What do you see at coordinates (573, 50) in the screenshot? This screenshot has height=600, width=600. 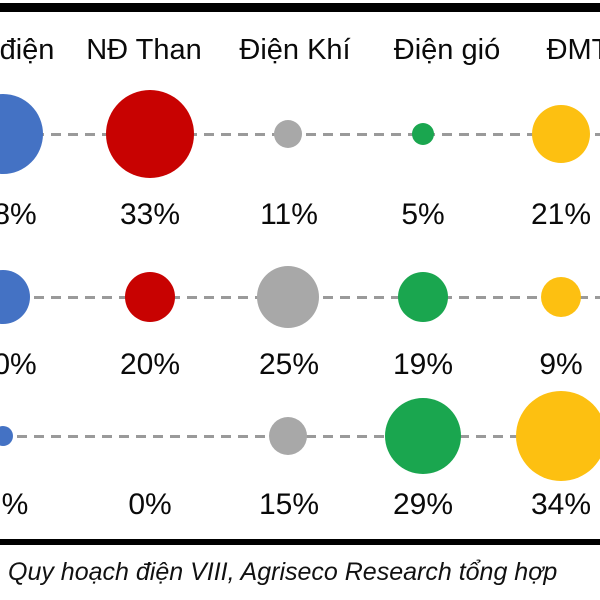 I see `column-header: ĐMT` at bounding box center [573, 50].